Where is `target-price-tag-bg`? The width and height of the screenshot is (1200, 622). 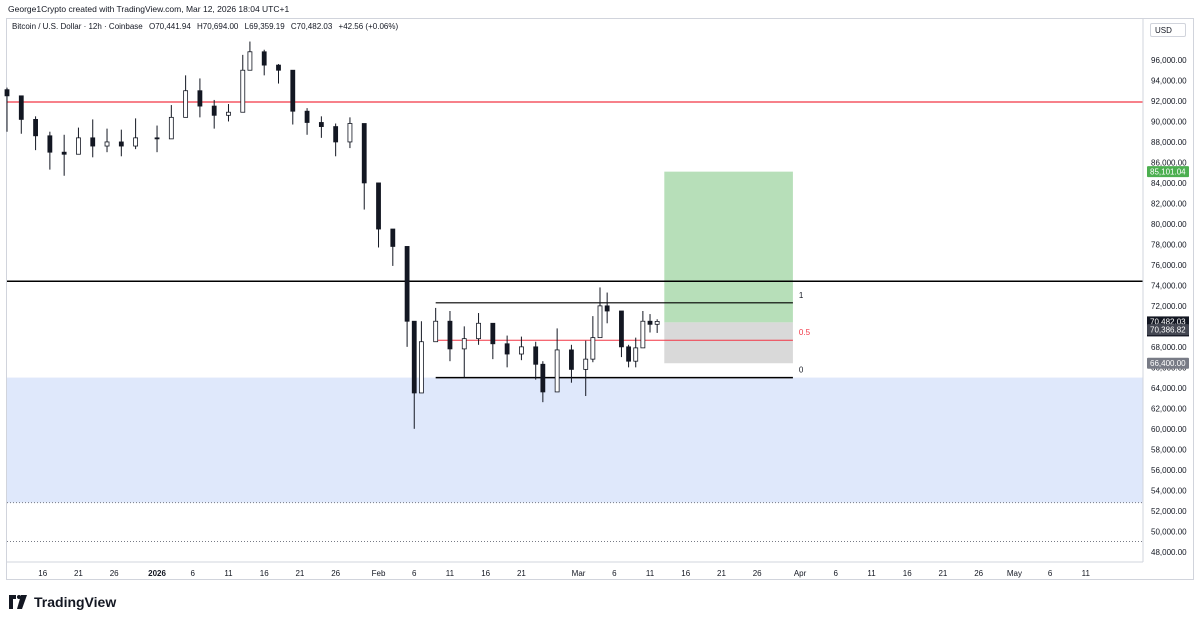 target-price-tag-bg is located at coordinates (1168, 172).